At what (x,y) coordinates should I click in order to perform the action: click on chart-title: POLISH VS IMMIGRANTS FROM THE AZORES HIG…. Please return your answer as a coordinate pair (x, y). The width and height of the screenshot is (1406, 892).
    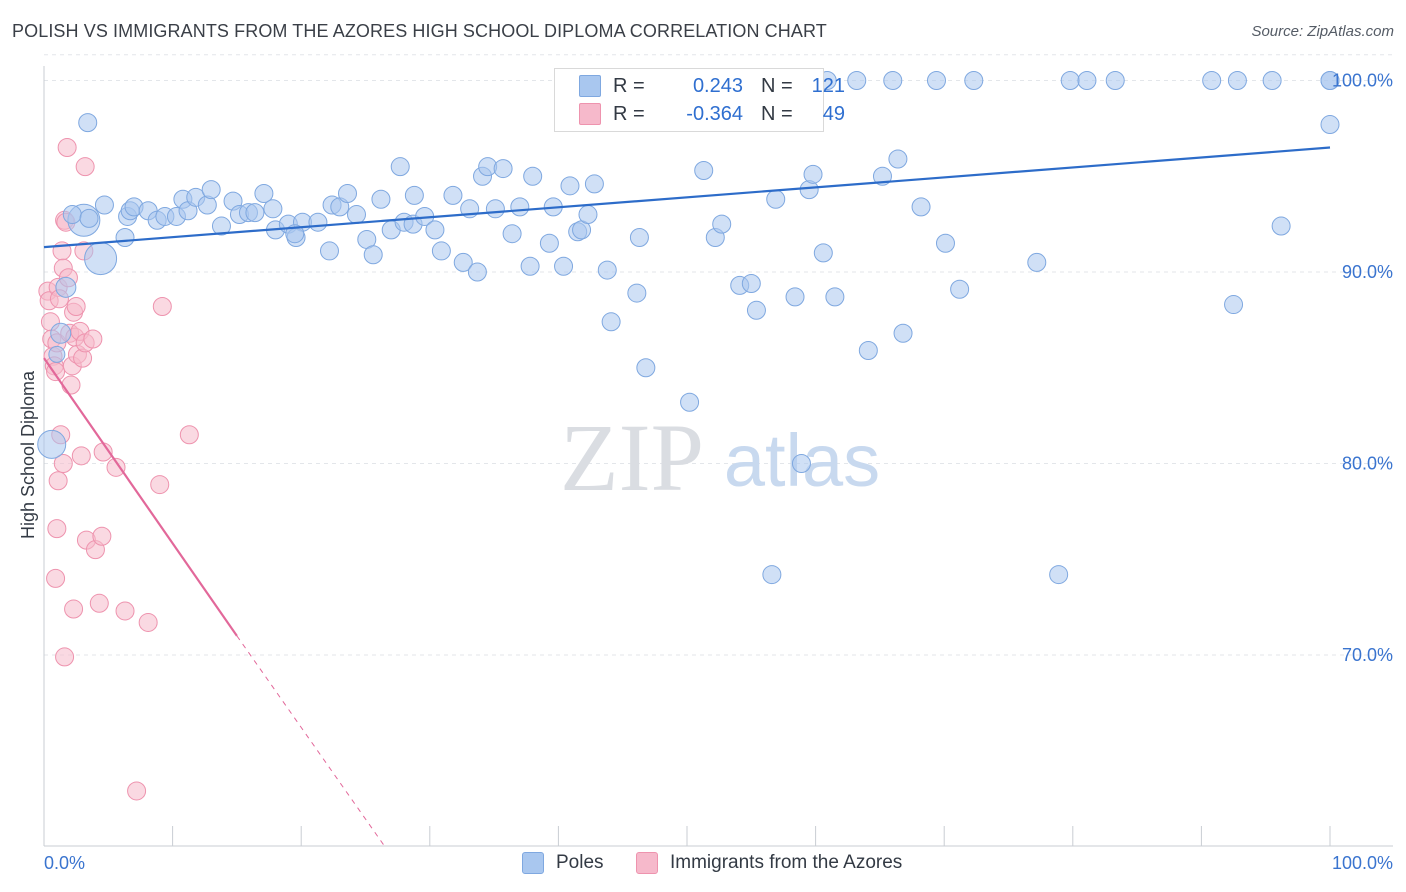
    Looking at the image, I should click on (419, 31).